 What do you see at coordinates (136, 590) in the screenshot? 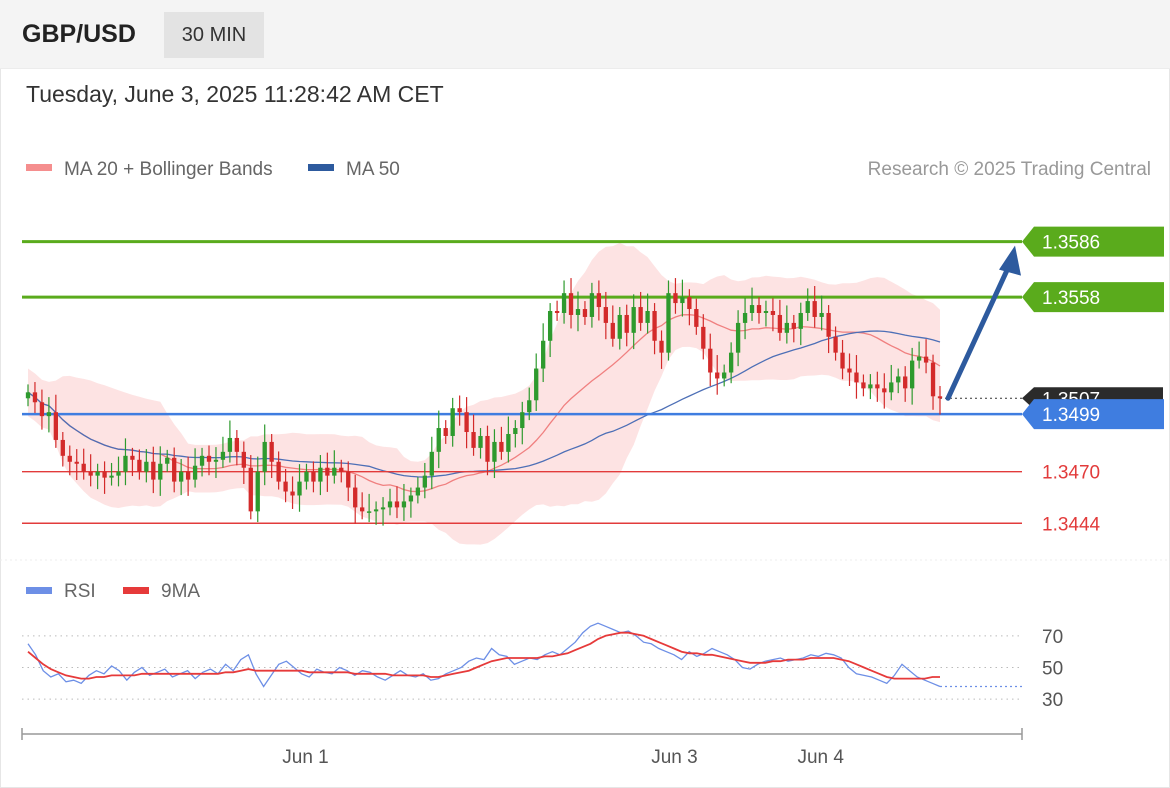
I see `rsi-ma-legend-swatch` at bounding box center [136, 590].